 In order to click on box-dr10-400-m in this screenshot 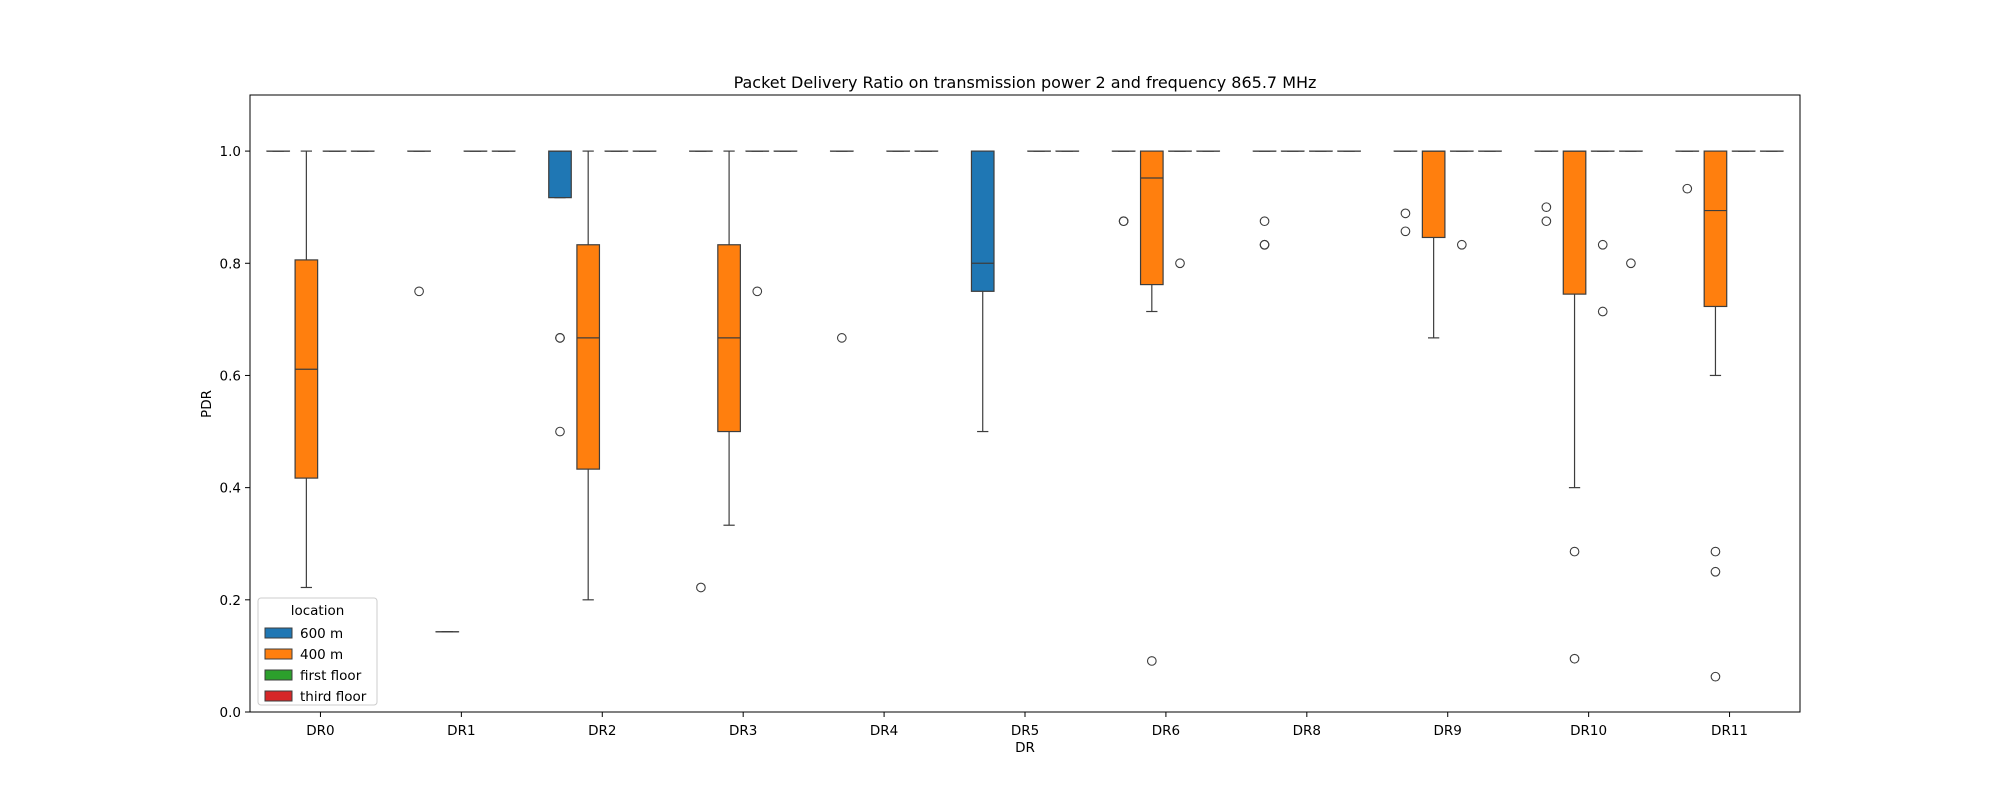, I will do `click(1574, 407)`.